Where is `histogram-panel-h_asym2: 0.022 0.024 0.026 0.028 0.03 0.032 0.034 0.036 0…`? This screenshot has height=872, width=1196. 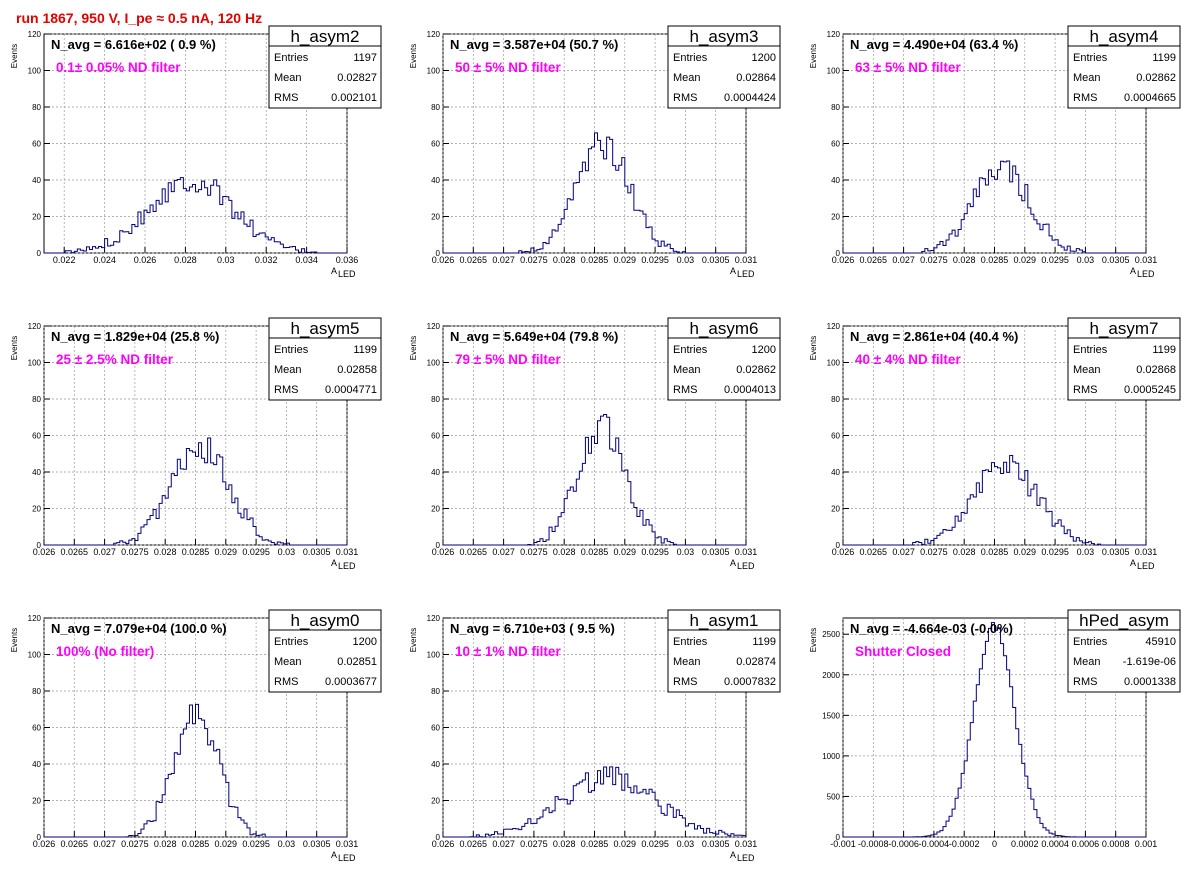 histogram-panel-h_asym2: 0.022 0.024 0.026 0.028 0.03 0.032 0.034 0.036 0… is located at coordinates (196, 152).